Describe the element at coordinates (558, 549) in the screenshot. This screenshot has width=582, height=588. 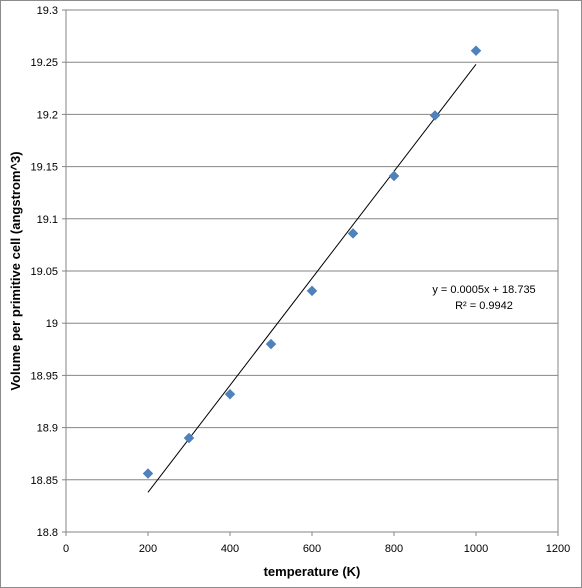
I see `x-tick-label: 1200` at that location.